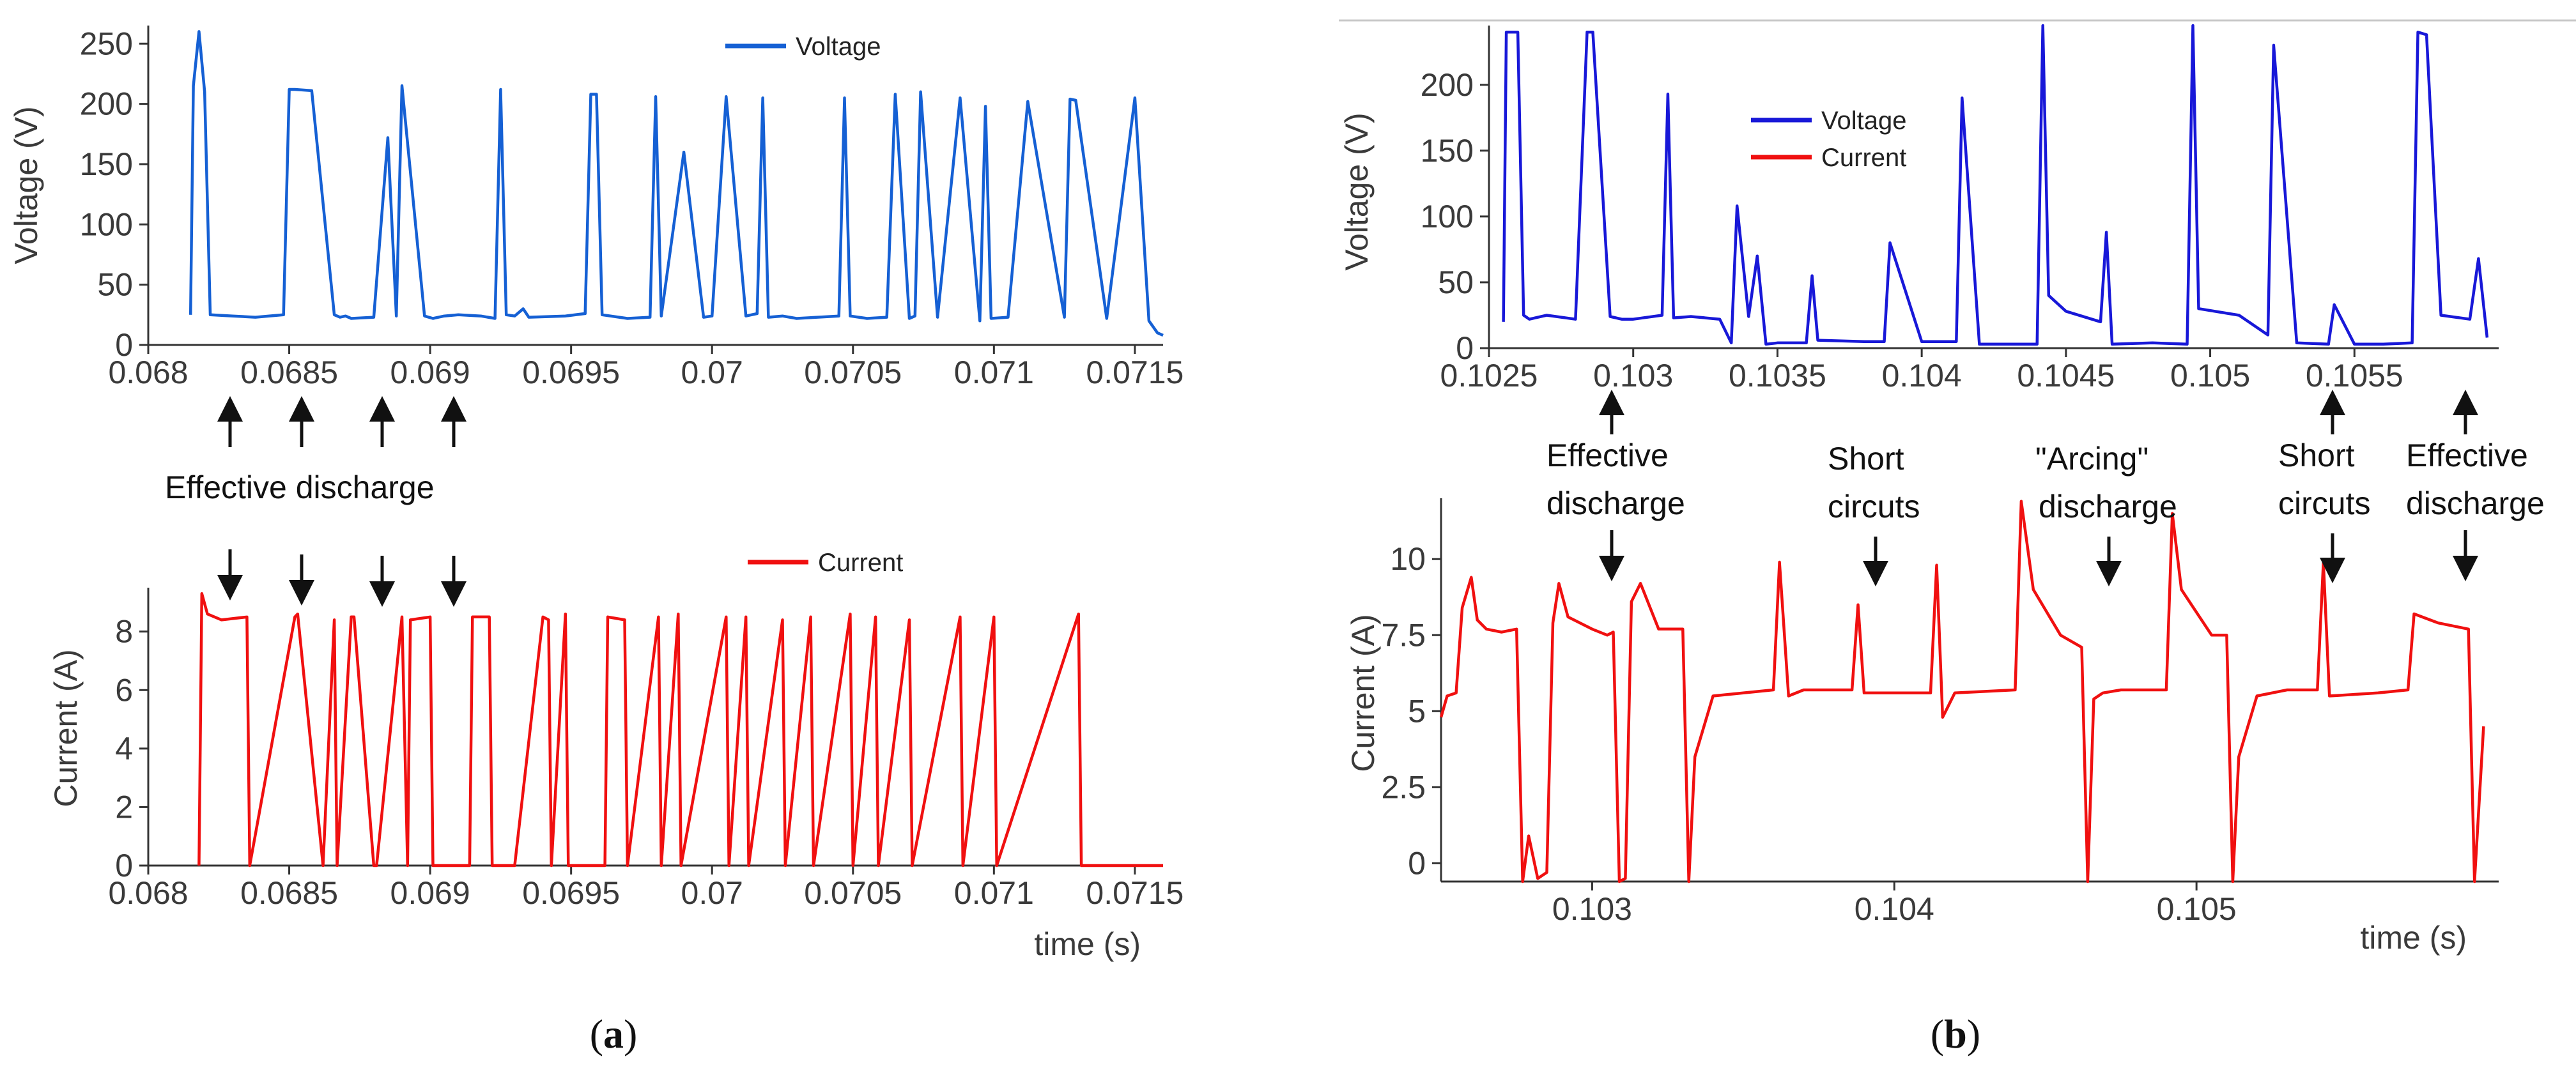  Describe the element at coordinates (1937, 1034) in the screenshot. I see `panel-label-b-open: (` at that location.